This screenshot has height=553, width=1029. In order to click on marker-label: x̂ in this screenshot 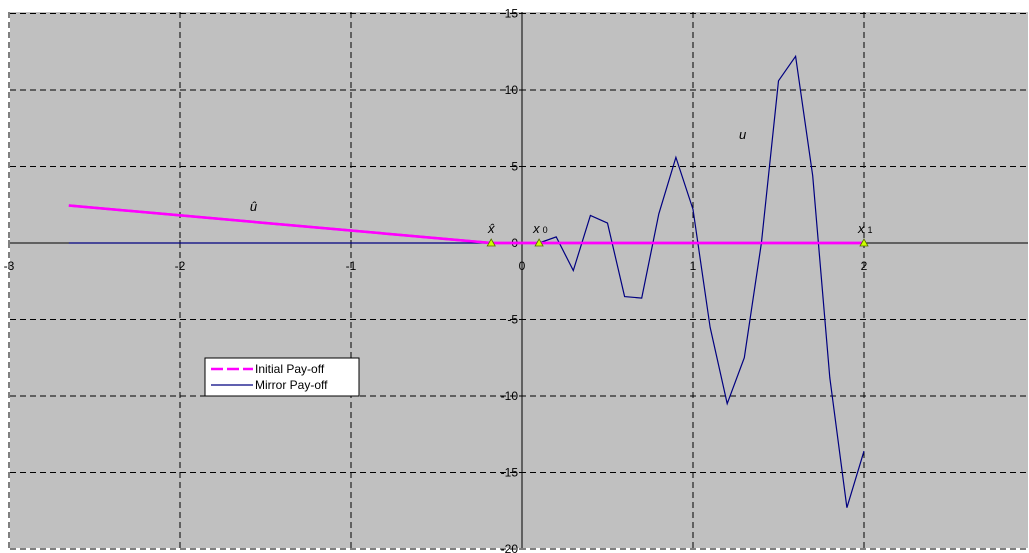, I will do `click(491, 228)`.